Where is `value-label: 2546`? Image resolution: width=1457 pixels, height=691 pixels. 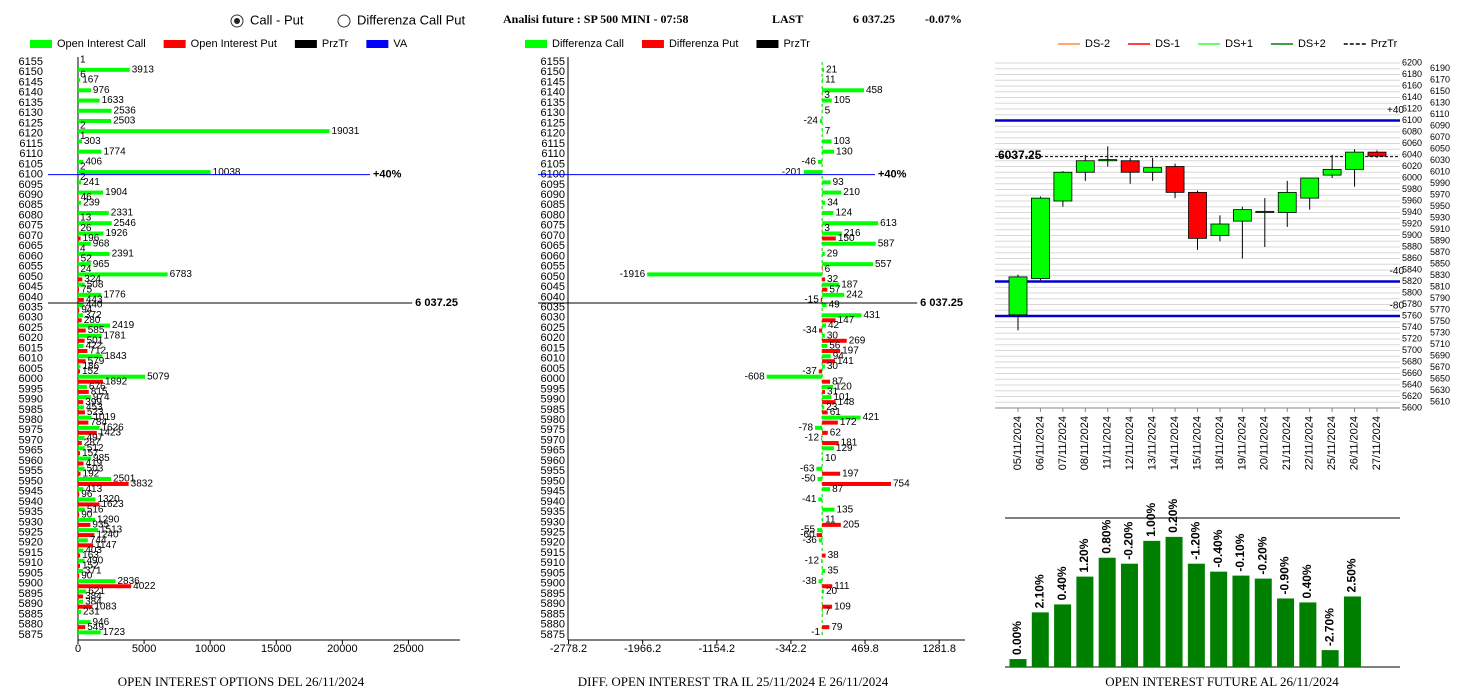 value-label: 2546 is located at coordinates (125, 223).